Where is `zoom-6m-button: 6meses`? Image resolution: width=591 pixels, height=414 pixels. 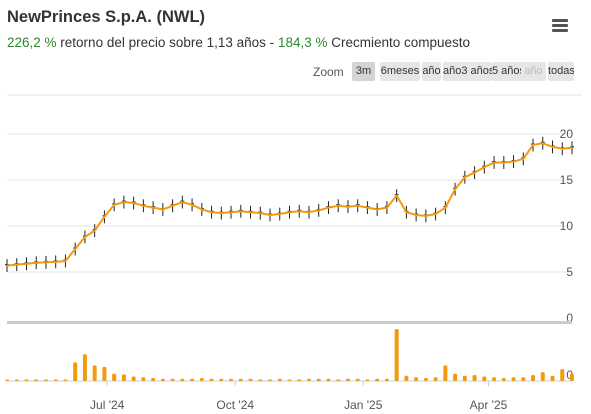
zoom-6m-button: 6meses is located at coordinates (400, 71).